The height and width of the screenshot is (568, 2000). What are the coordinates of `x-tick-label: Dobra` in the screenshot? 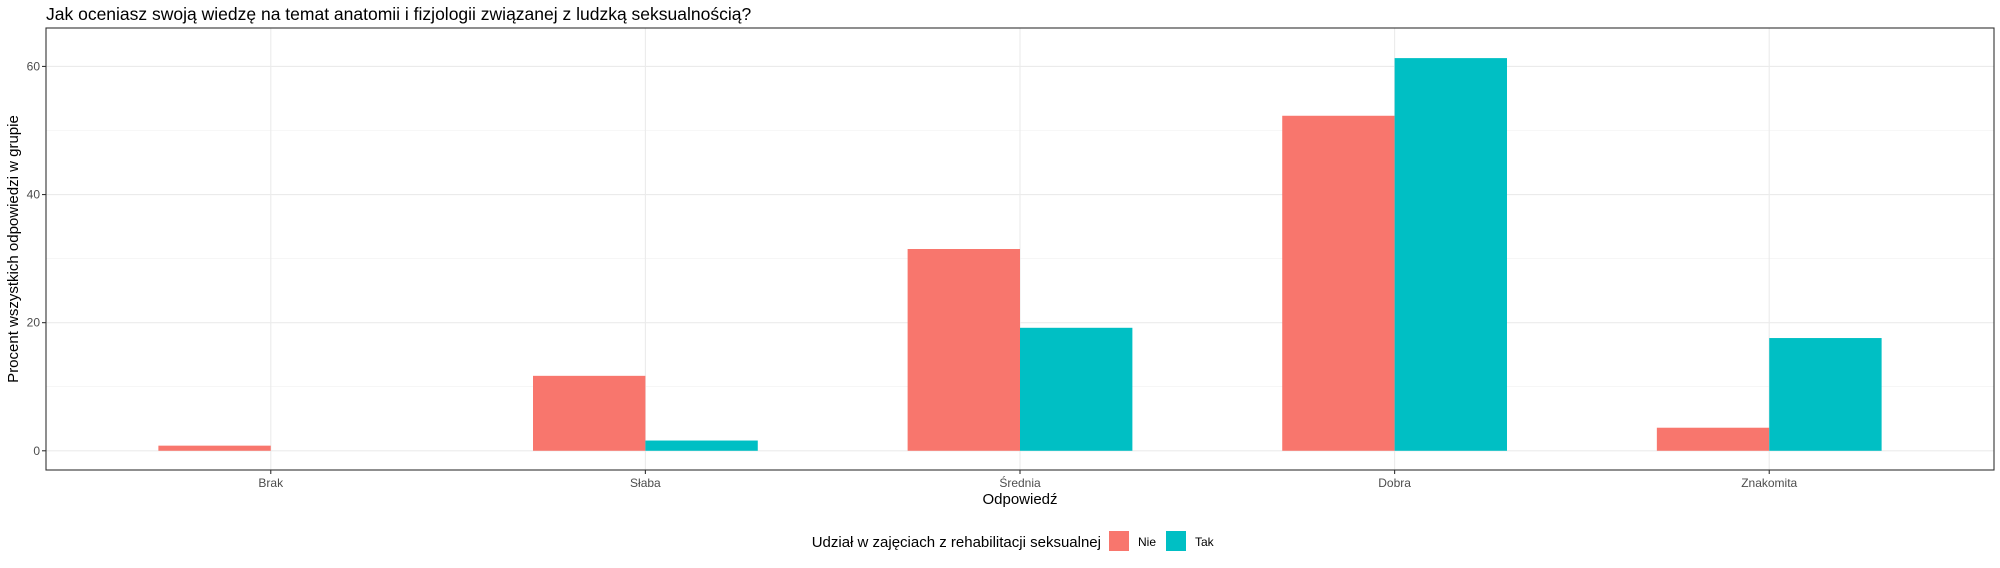 It's located at (1394, 483).